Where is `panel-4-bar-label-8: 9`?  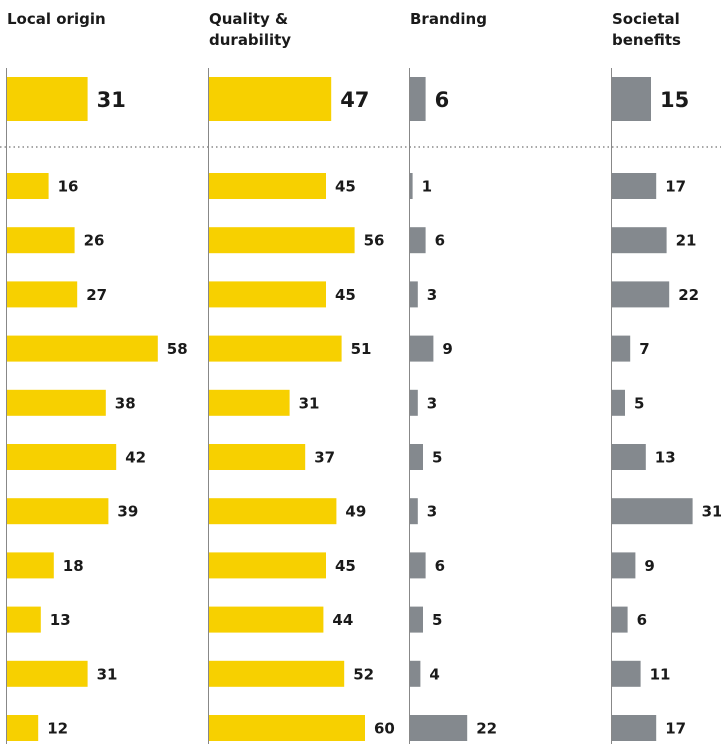
panel-4-bar-label-8: 9 is located at coordinates (649, 566).